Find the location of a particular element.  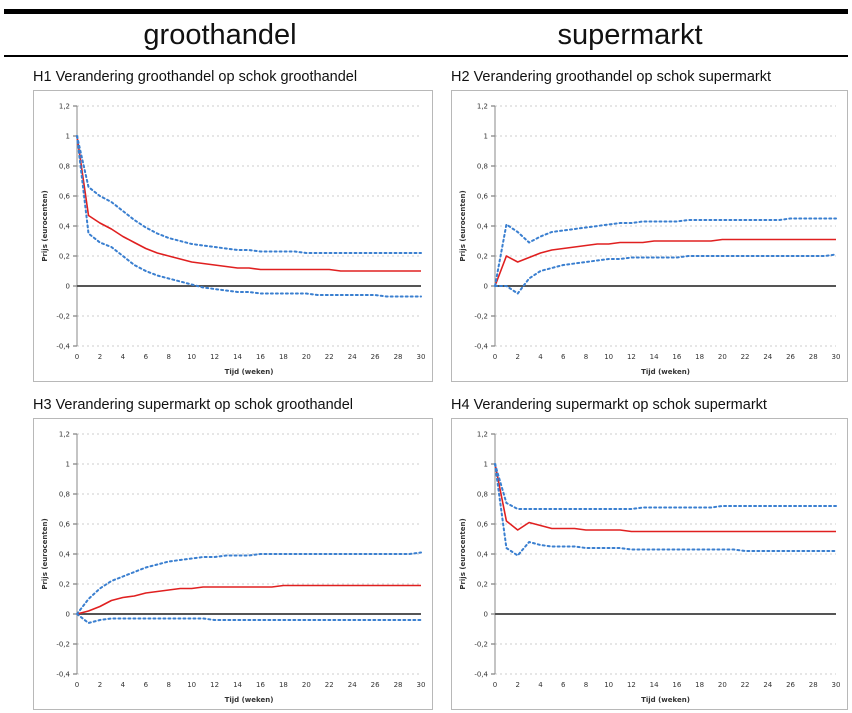

header-rule is located at coordinates (426, 56).